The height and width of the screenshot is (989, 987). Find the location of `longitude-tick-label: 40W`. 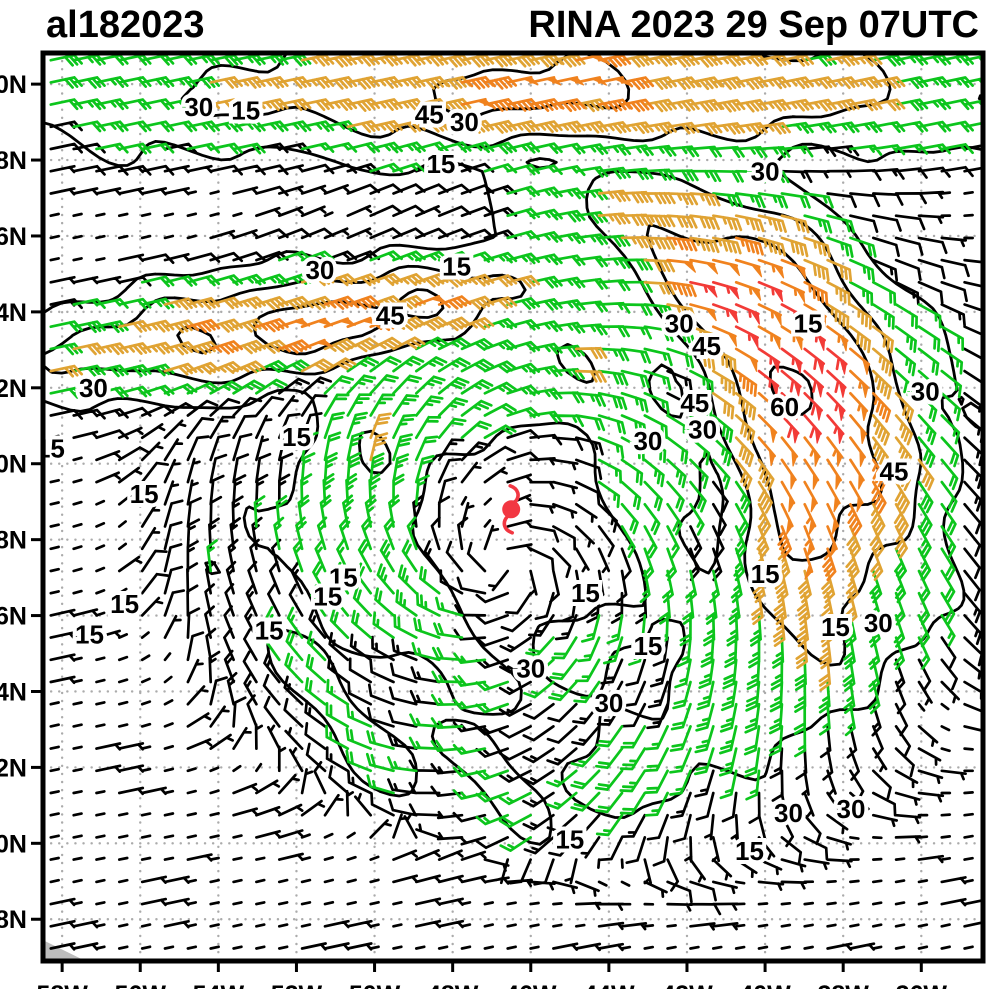

longitude-tick-label: 40W is located at coordinates (765, 985).